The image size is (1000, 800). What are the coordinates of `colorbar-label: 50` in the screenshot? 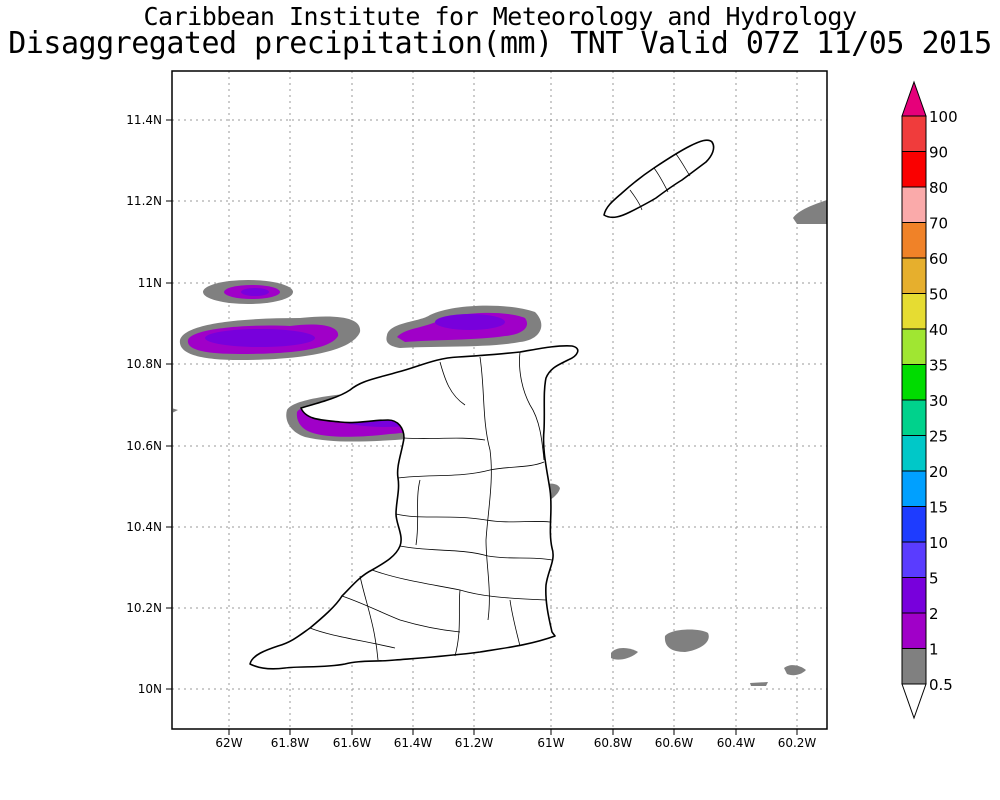 It's located at (938, 295).